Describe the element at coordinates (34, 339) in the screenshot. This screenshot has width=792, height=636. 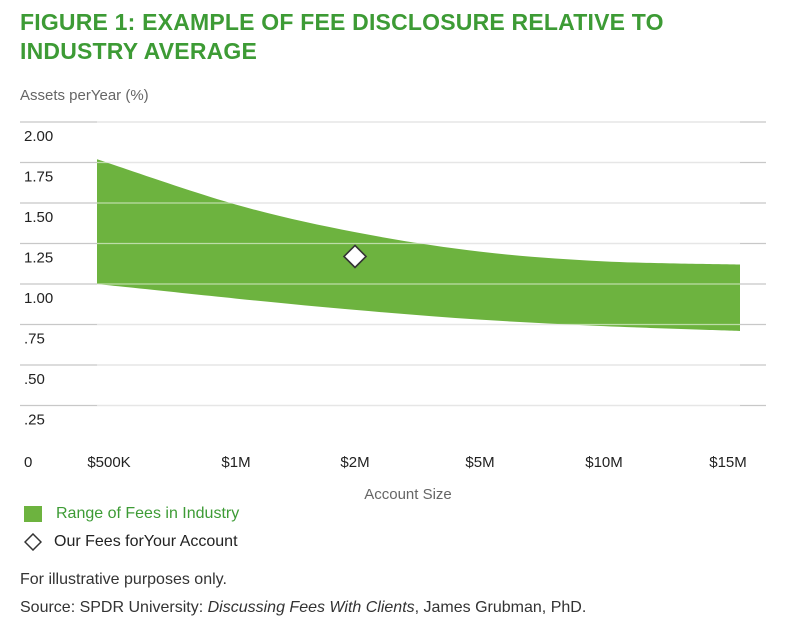
I see `y-tick-label: .75` at that location.